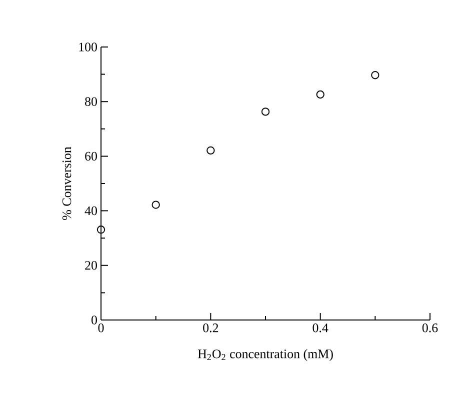 This screenshot has height=414, width=473. I want to click on y-axis-title: % Conversion, so click(67, 183).